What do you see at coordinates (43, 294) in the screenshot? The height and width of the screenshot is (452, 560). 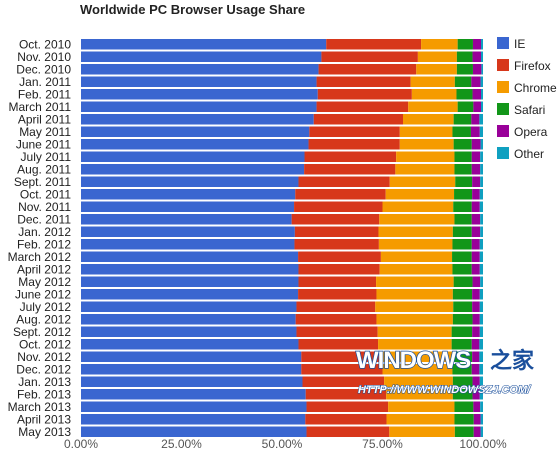 I see `y-tick-label: June 2012` at bounding box center [43, 294].